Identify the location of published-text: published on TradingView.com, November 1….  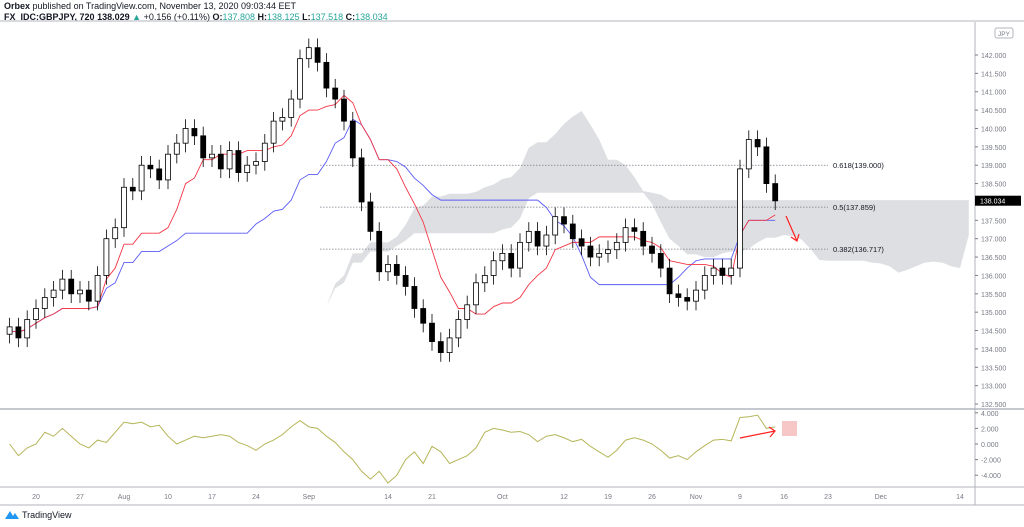
(164, 6).